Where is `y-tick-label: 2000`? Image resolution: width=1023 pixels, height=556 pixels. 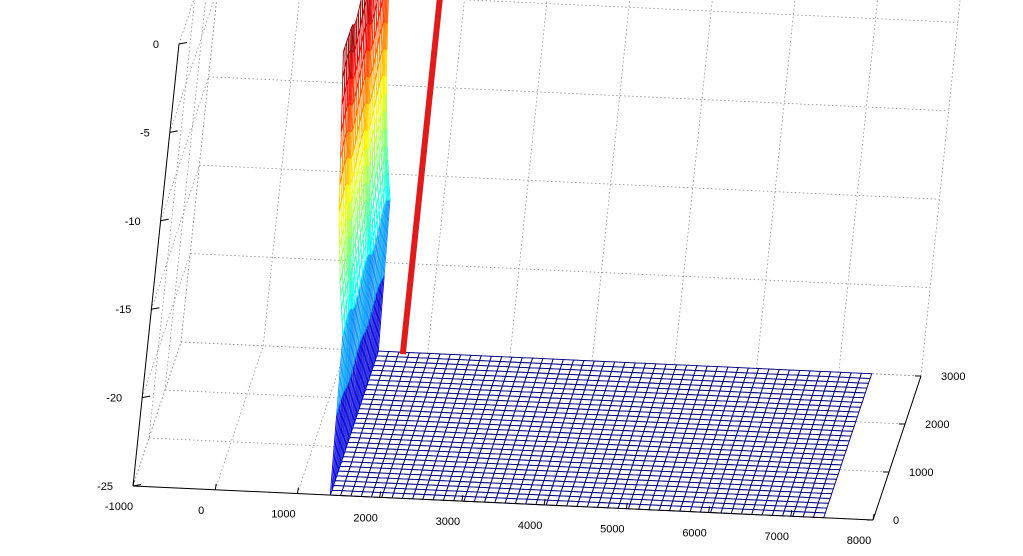
y-tick-label: 2000 is located at coordinates (937, 425).